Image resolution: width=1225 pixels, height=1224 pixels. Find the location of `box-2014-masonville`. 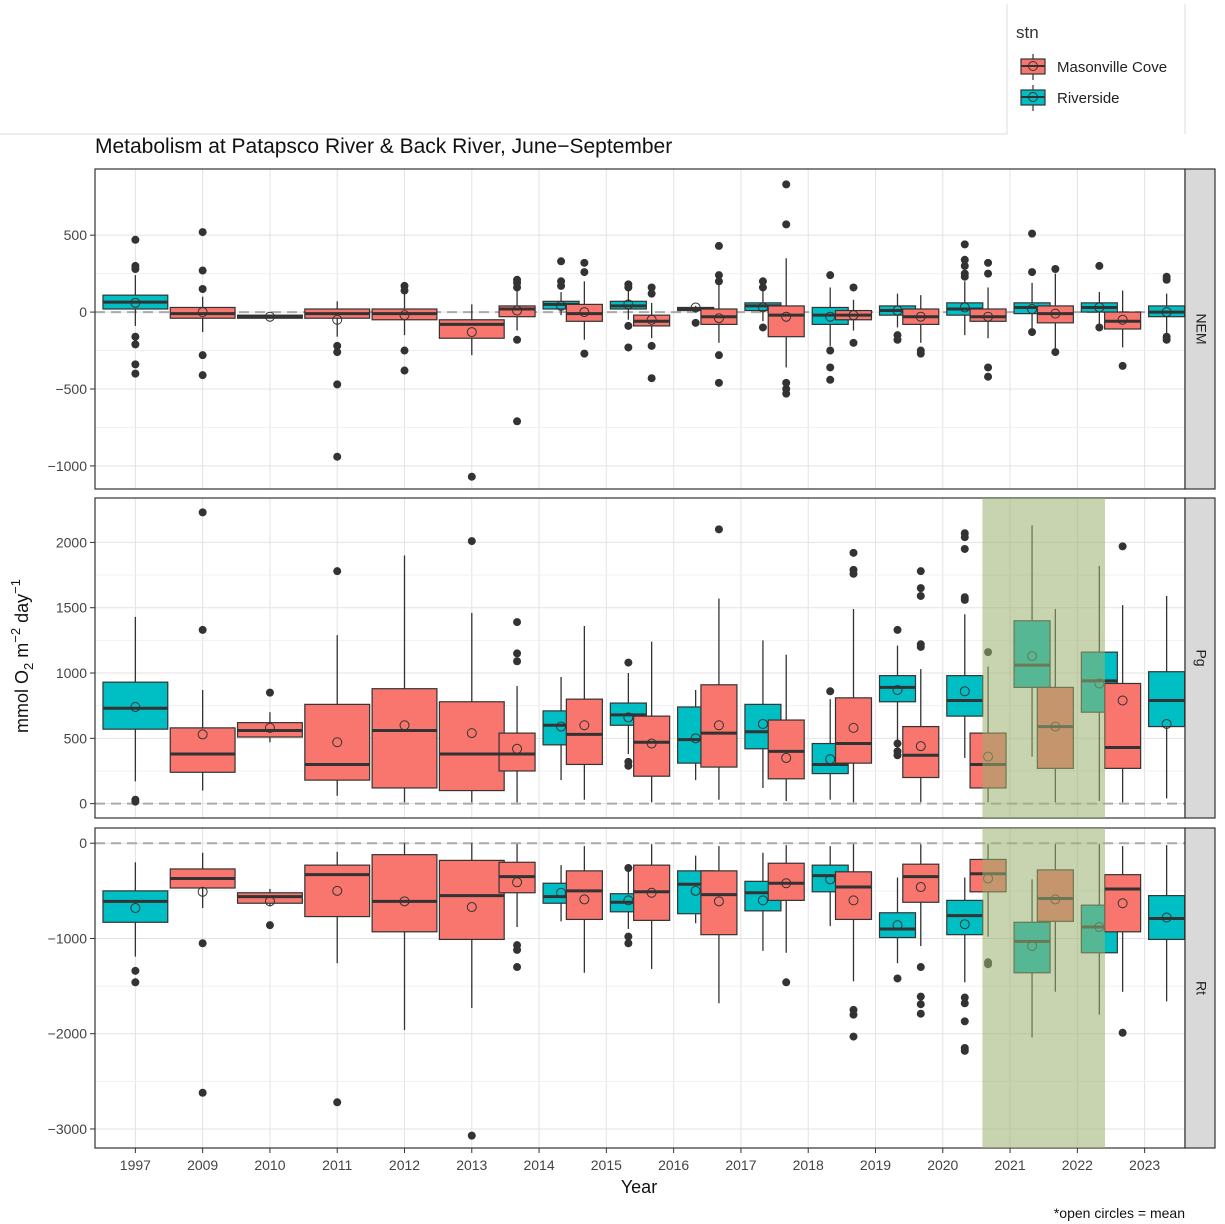

box-2014-masonville is located at coordinates (517, 710).